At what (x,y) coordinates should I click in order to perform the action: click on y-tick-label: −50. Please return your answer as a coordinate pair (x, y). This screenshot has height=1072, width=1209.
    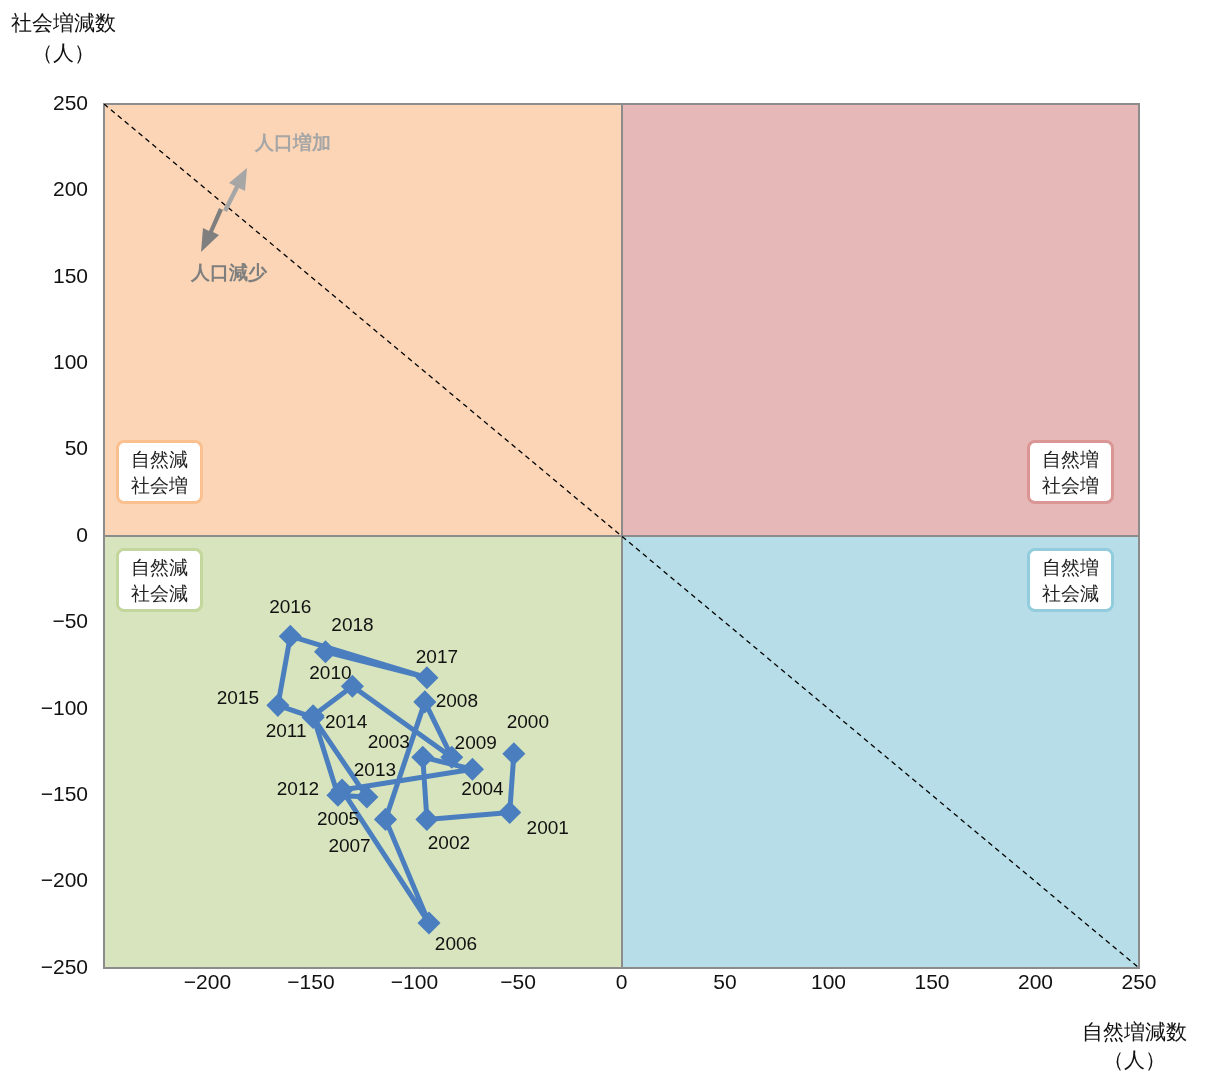
    Looking at the image, I should click on (70, 621).